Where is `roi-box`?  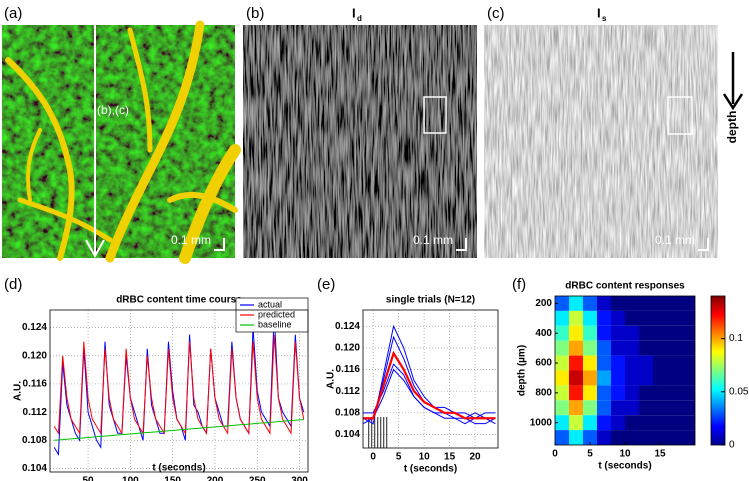 roi-box is located at coordinates (435, 115).